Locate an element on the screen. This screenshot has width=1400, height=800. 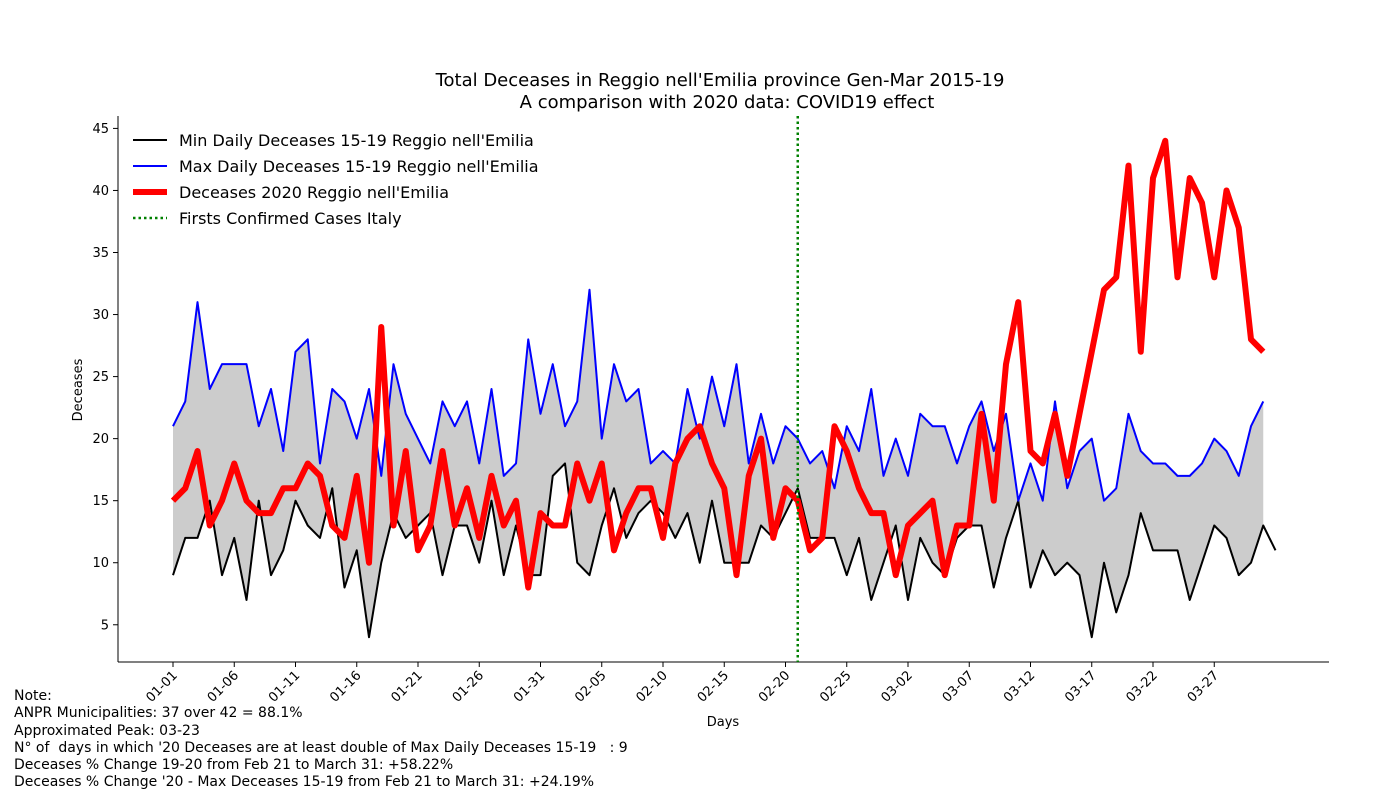
x-tick-label: 03-22 is located at coordinates (1142, 686).